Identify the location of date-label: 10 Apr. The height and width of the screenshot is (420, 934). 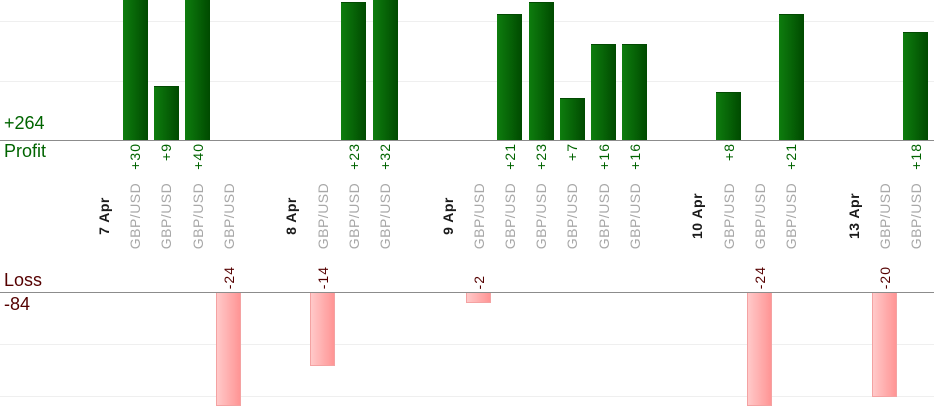
(697, 216).